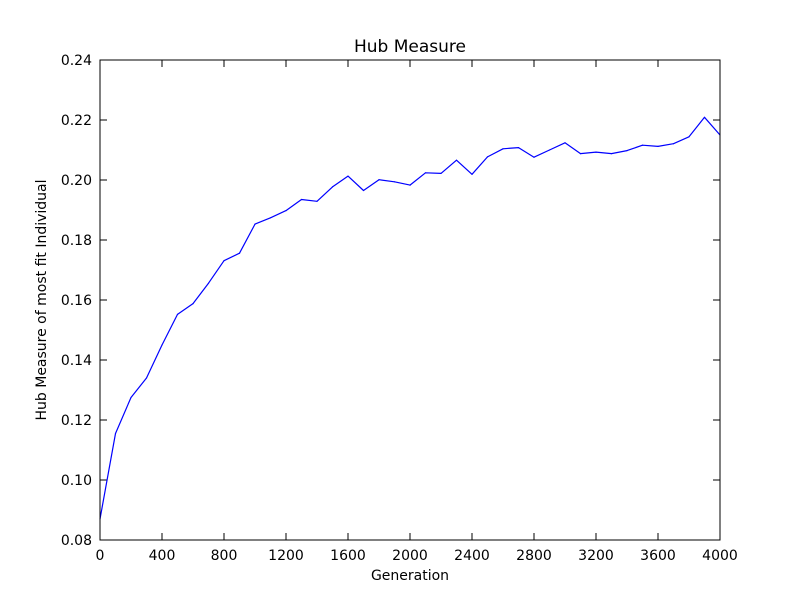 The height and width of the screenshot is (600, 800). Describe the element at coordinates (76, 541) in the screenshot. I see `y-tick-label: 0.08` at that location.